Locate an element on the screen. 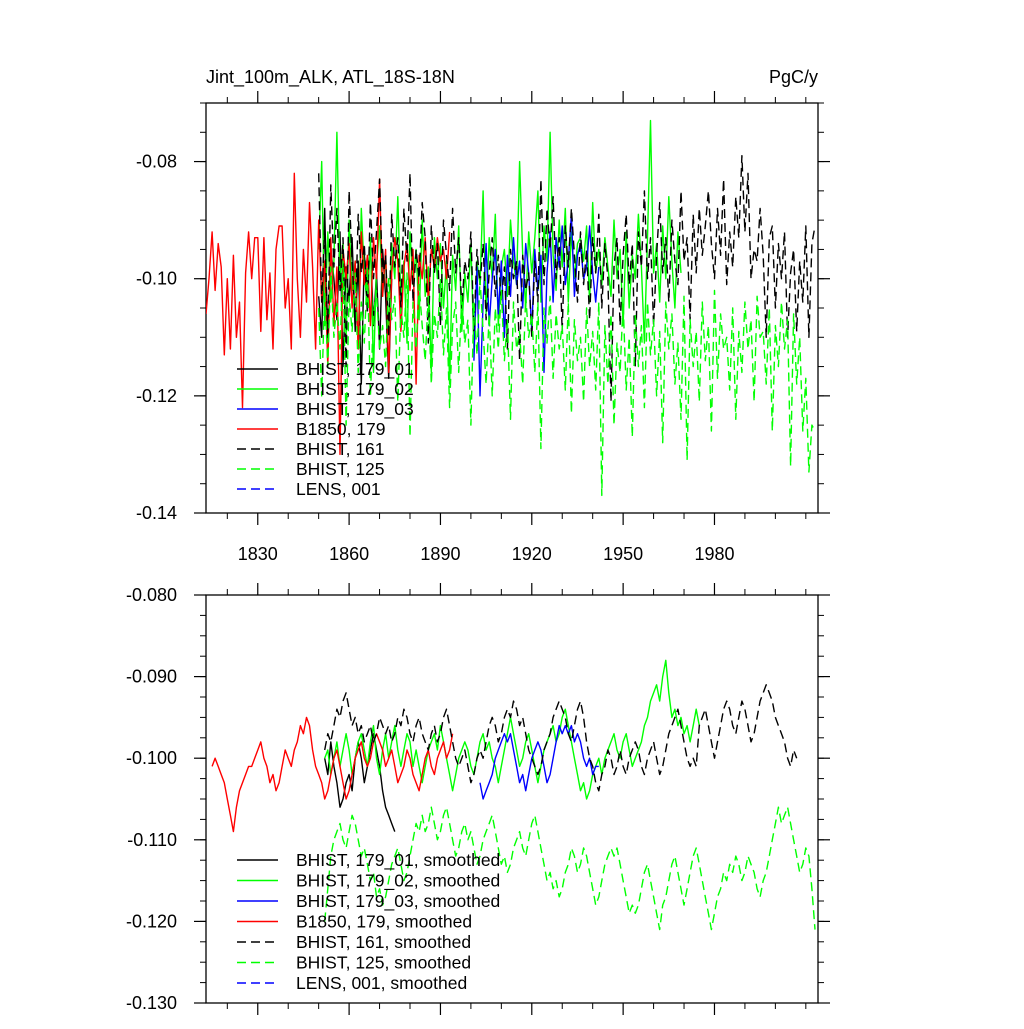  chart-1-legend-label: BHIST, 161, smoothed is located at coordinates (383, 942).